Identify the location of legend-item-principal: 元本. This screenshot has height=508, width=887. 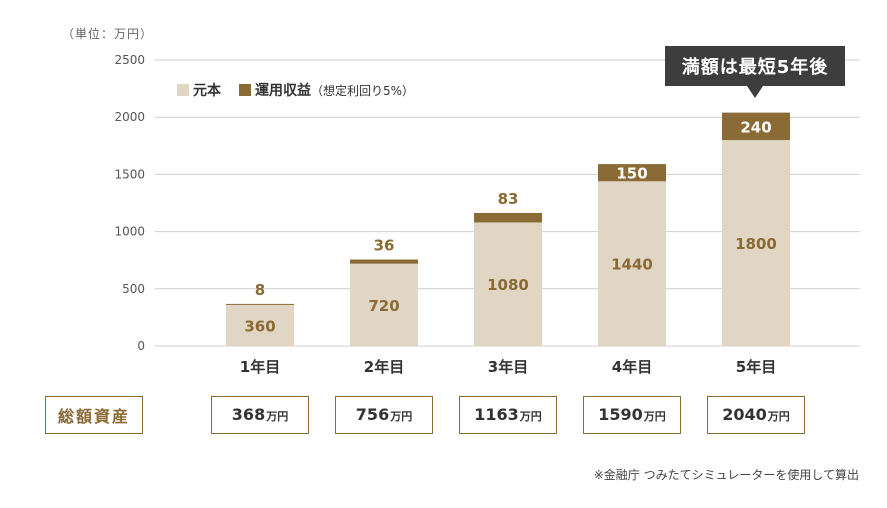
(199, 90).